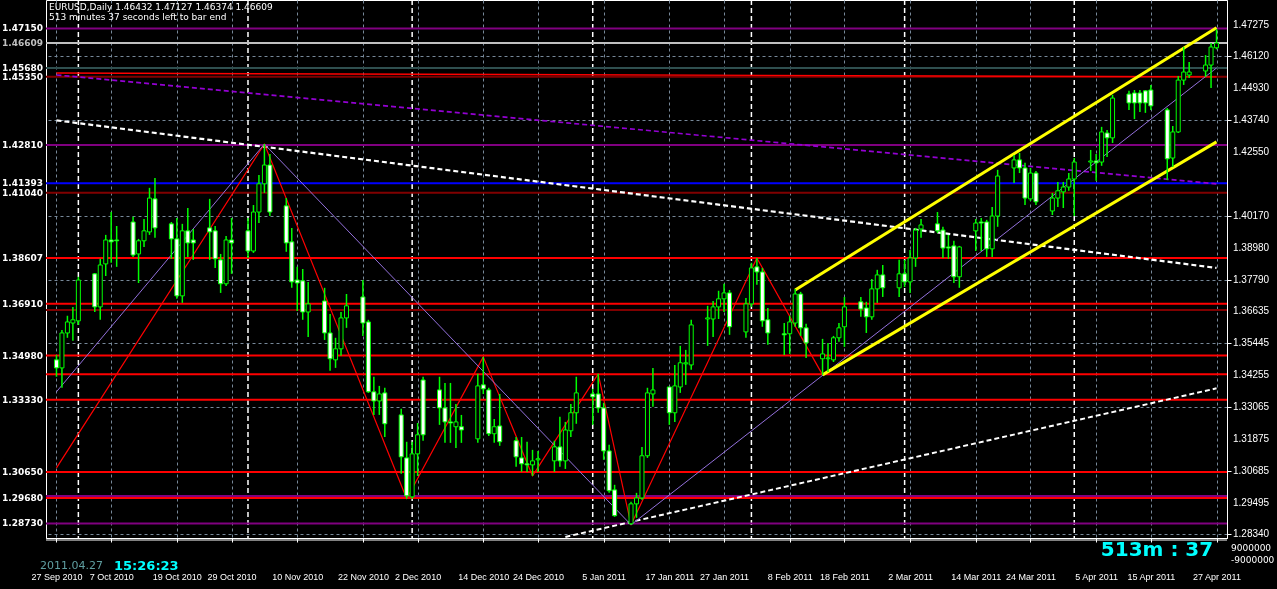 Image resolution: width=1277 pixels, height=589 pixels. I want to click on x-tick-label: 5 Apr 2011, so click(1097, 576).